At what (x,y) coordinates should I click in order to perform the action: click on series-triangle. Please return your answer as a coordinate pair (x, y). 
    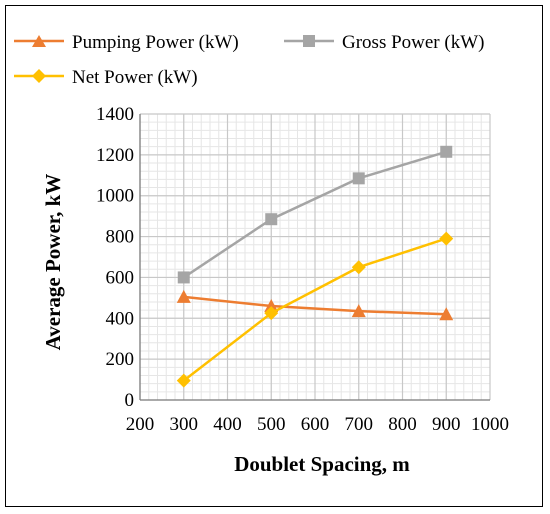
    Looking at the image, I should click on (315, 305).